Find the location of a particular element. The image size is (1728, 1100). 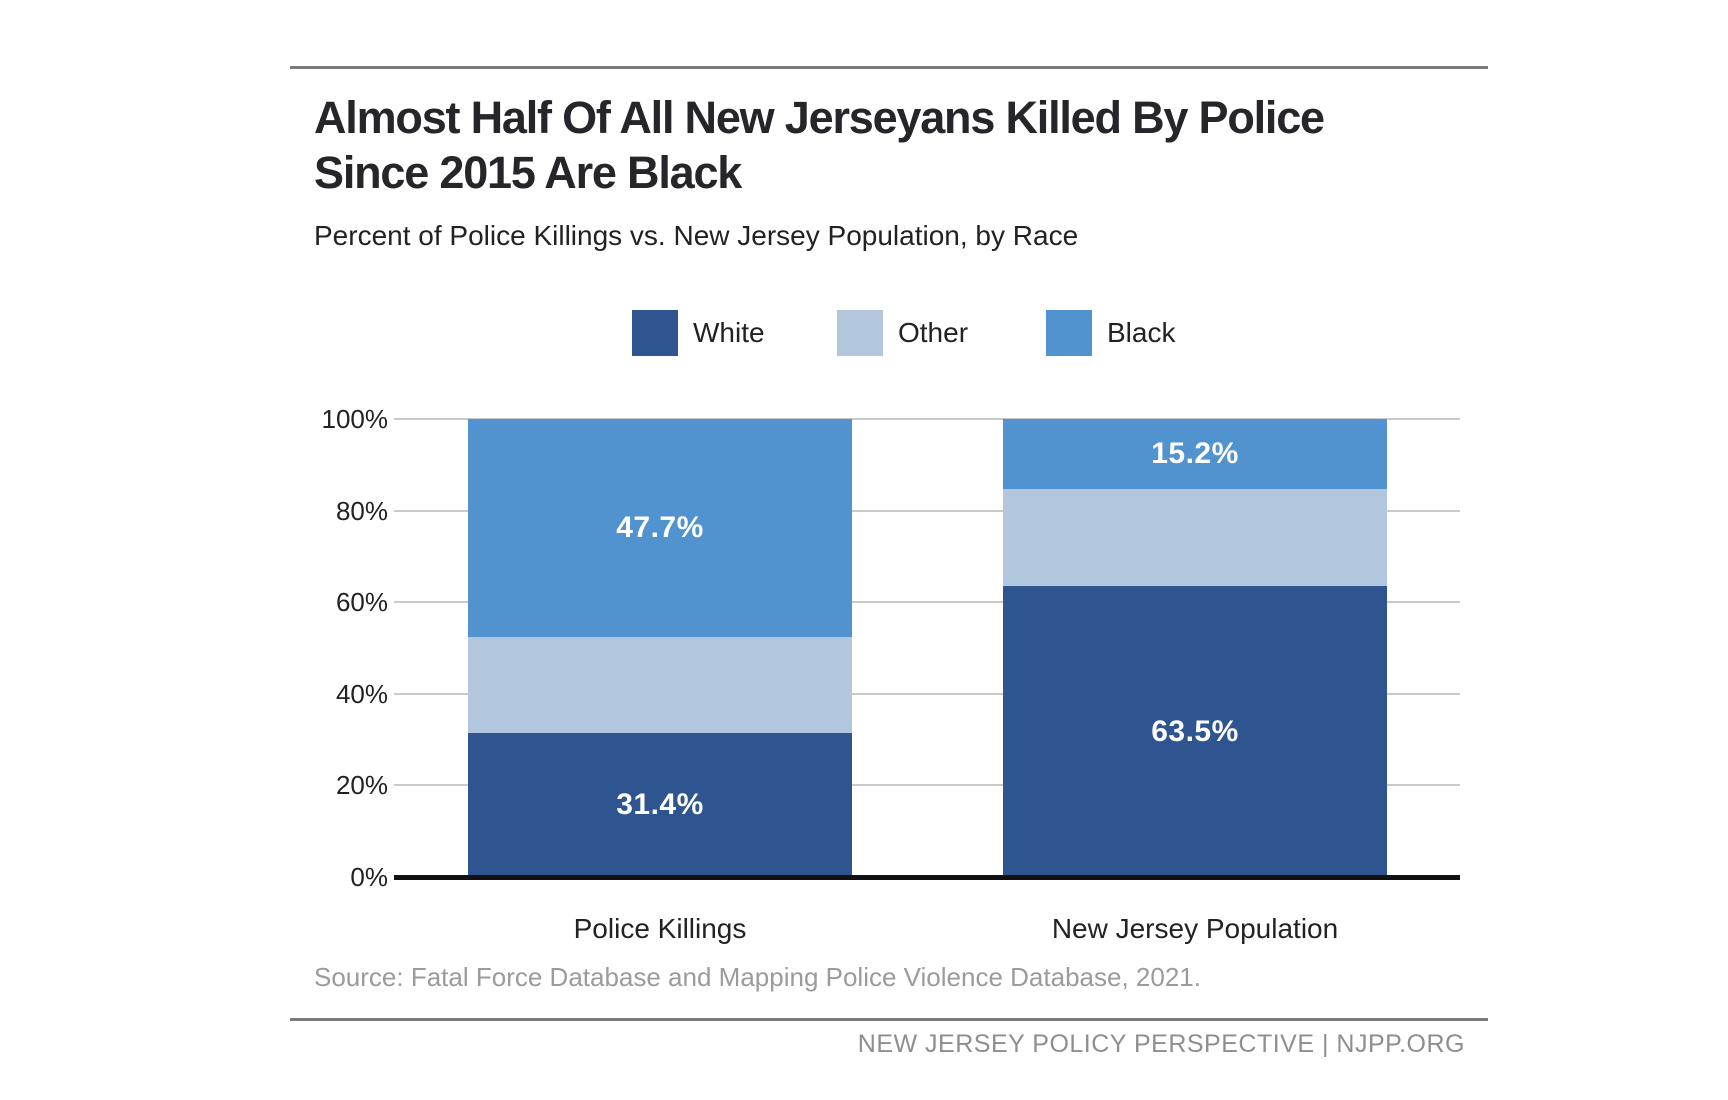

value-label-white-1: 31.4% is located at coordinates (660, 805).